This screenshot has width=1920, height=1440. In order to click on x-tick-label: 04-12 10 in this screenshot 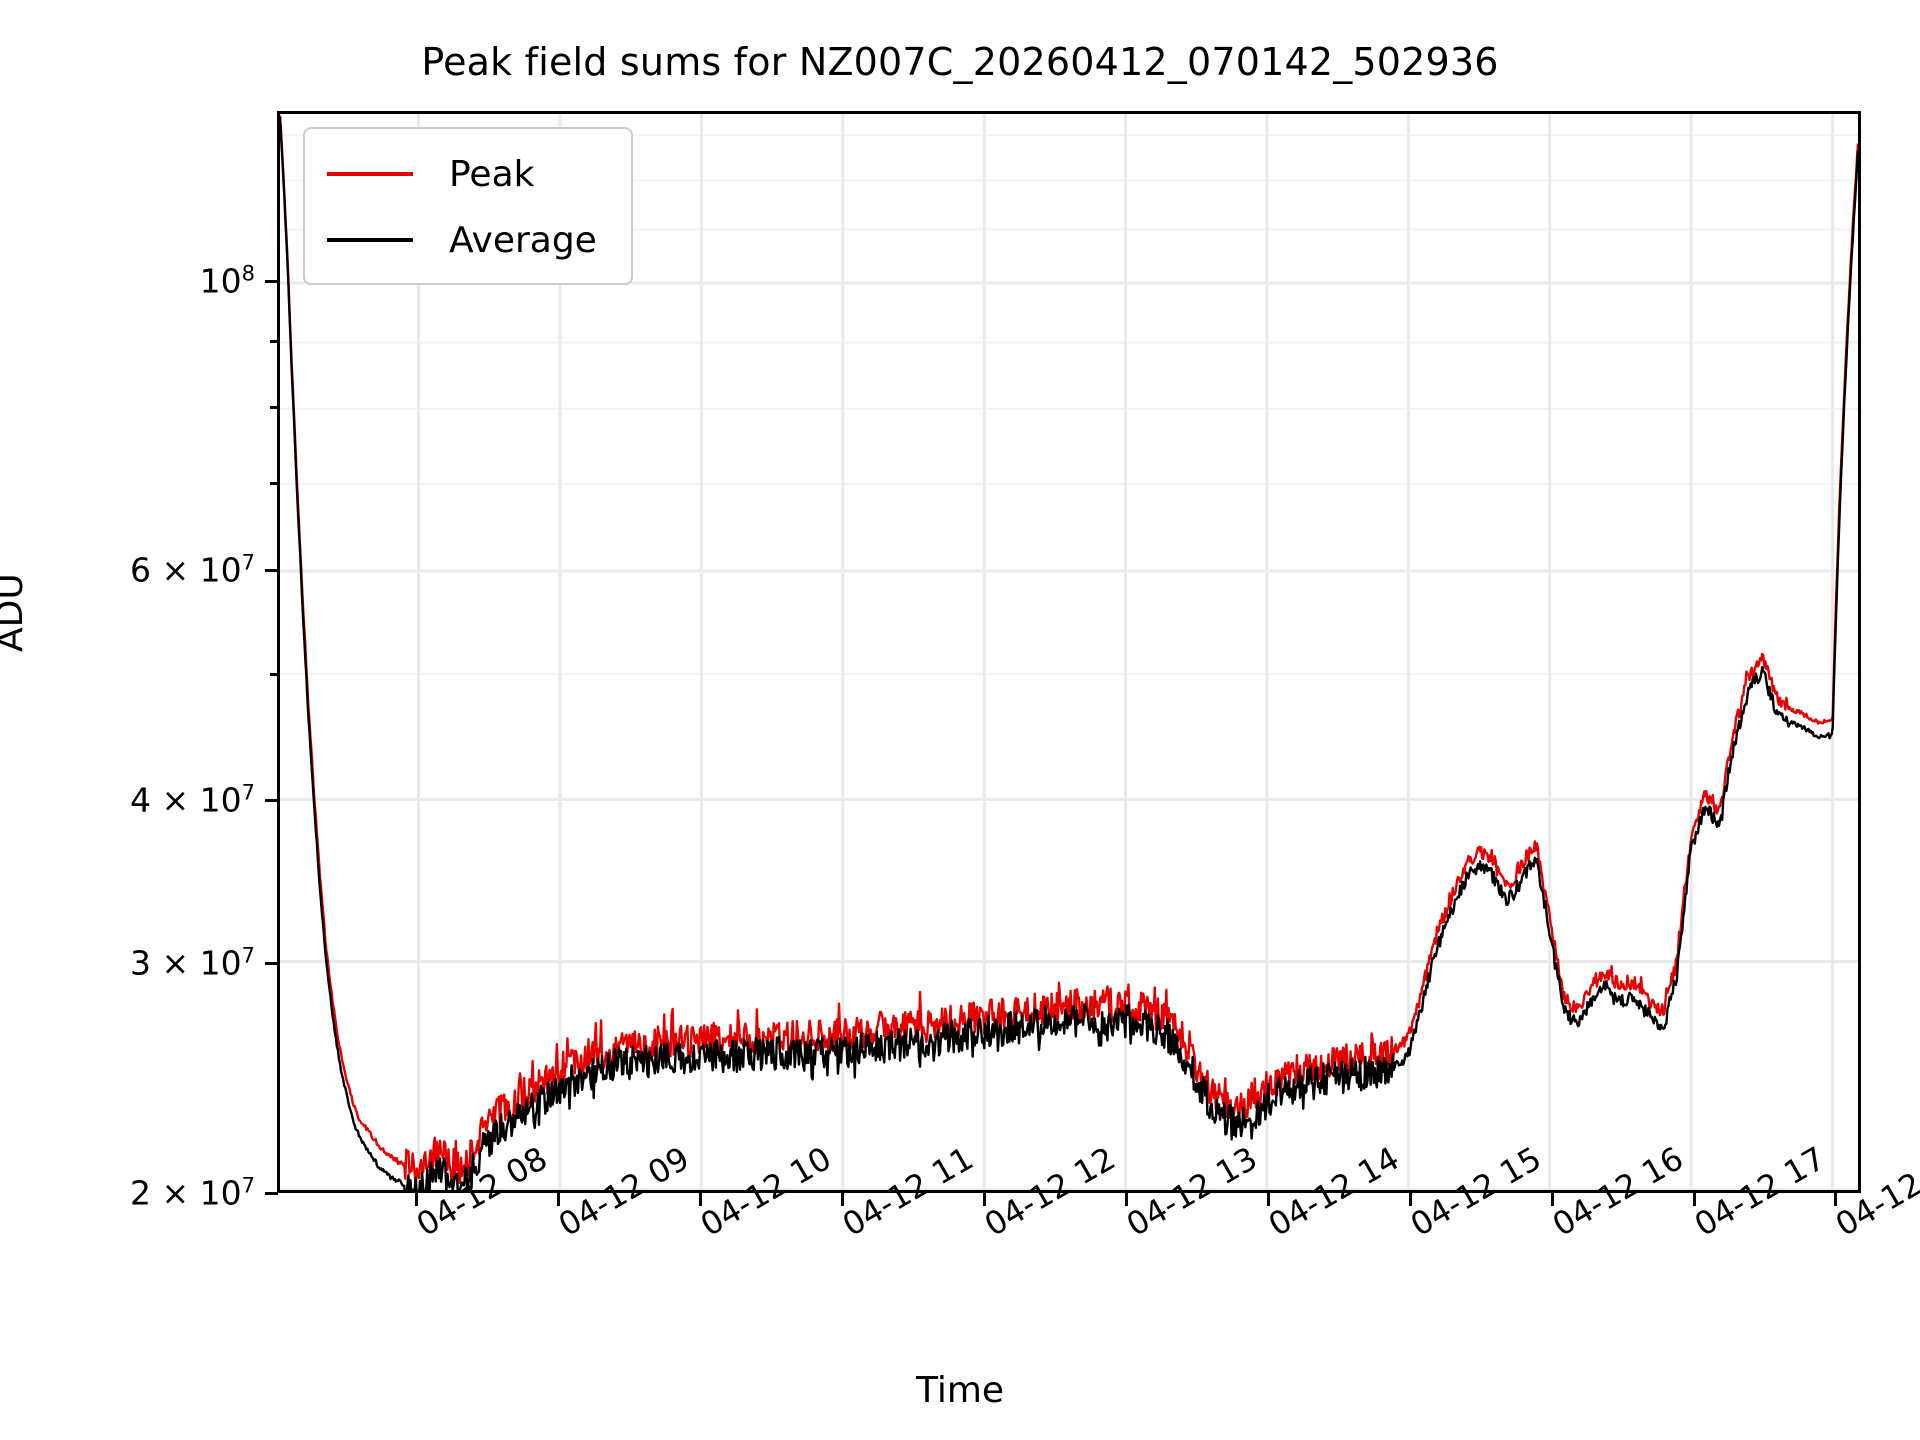, I will do `click(766, 1191)`.